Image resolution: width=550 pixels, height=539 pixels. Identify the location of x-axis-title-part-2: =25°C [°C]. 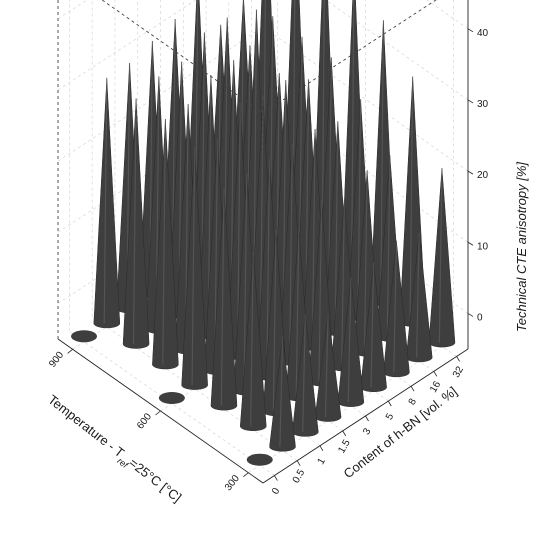
(155, 480).